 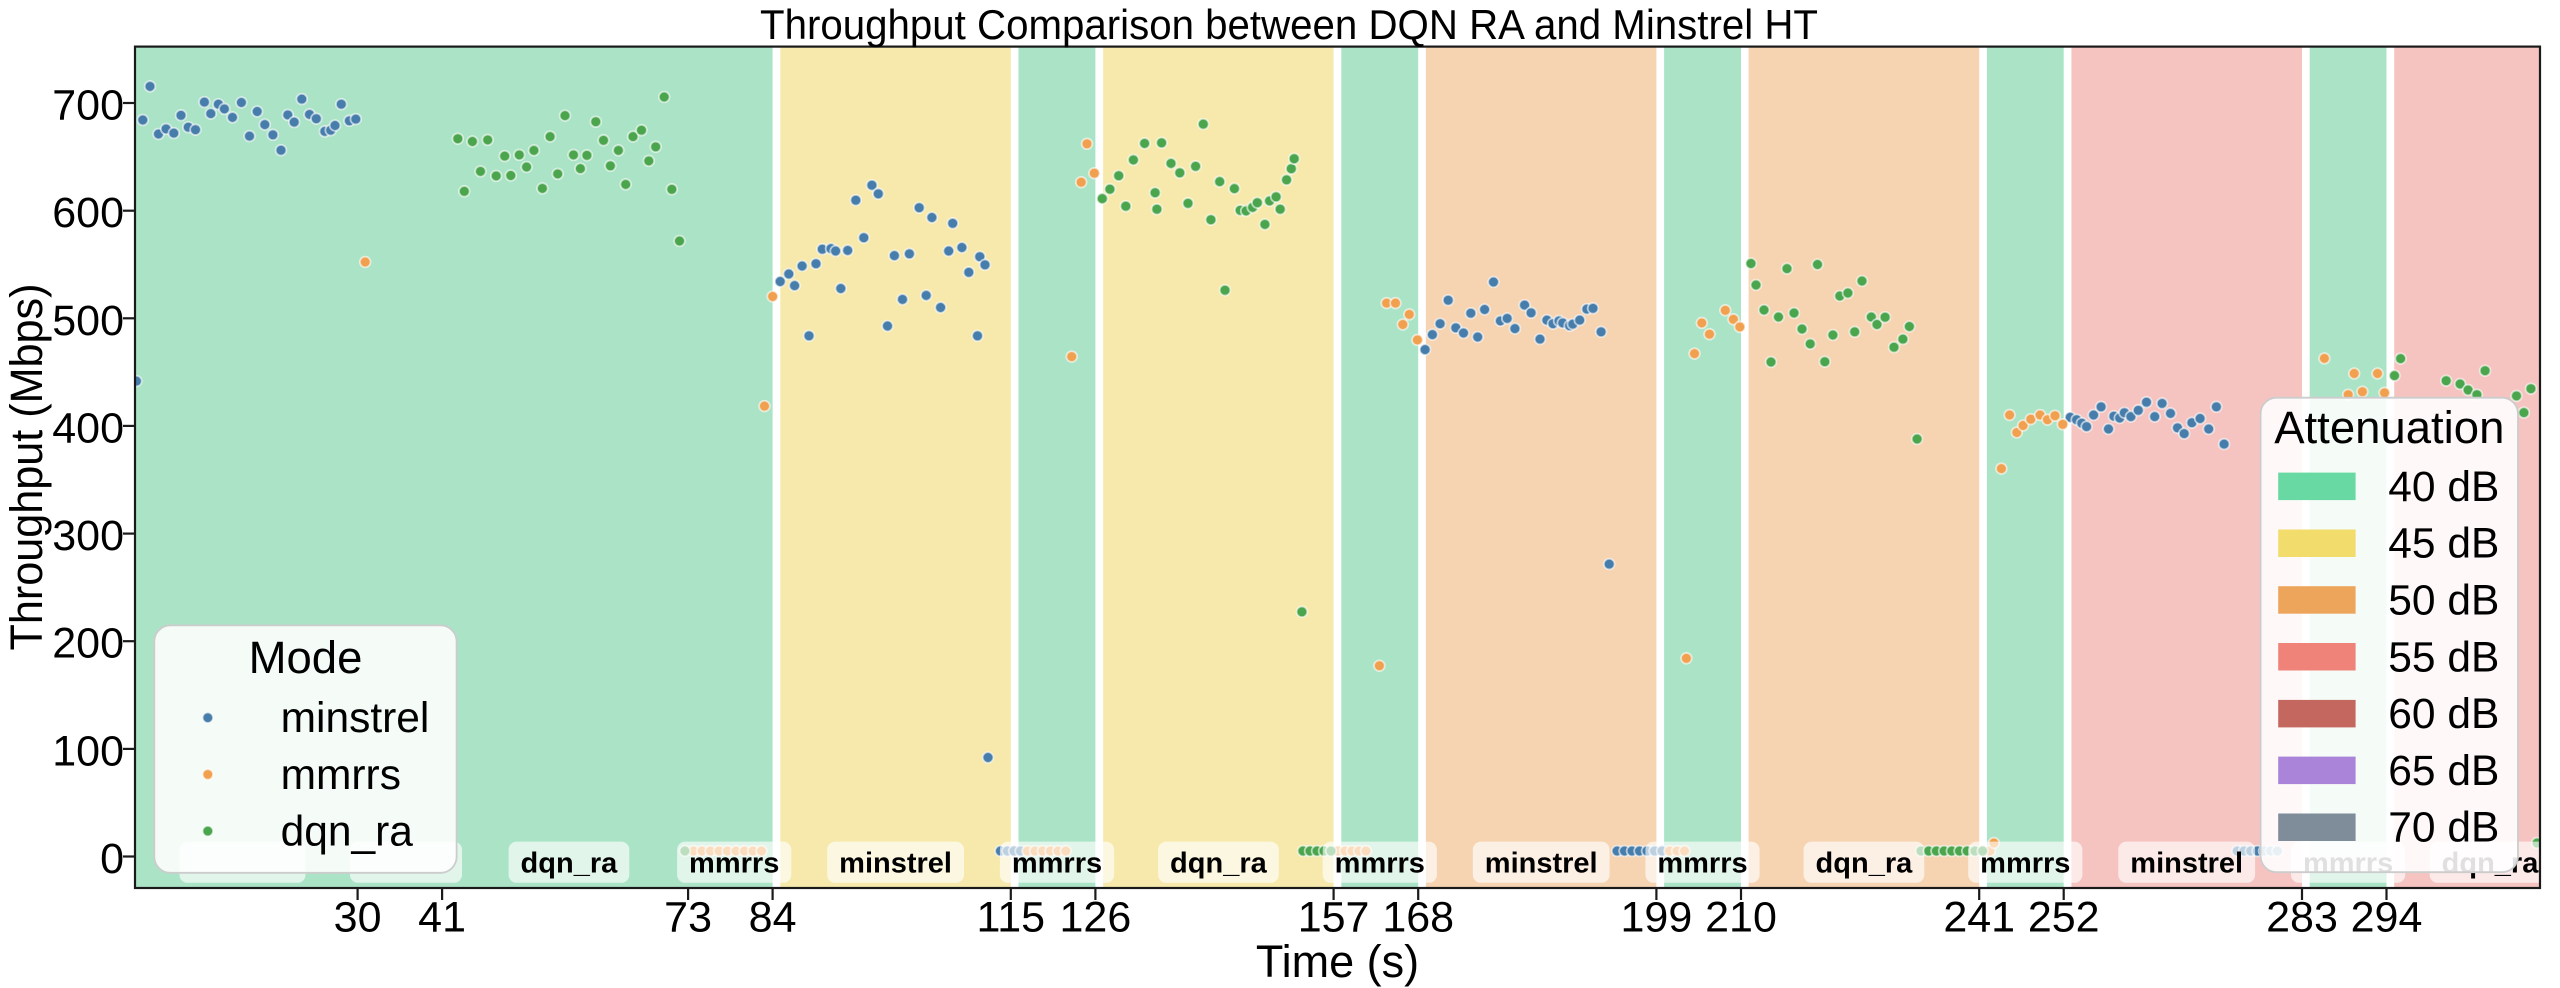 I want to click on svg-text: Attenuation, so click(x=2389, y=427).